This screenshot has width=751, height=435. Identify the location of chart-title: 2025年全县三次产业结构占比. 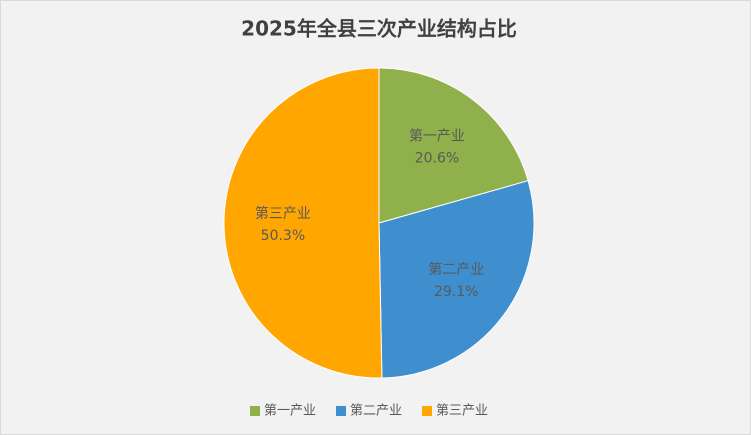
(379, 29).